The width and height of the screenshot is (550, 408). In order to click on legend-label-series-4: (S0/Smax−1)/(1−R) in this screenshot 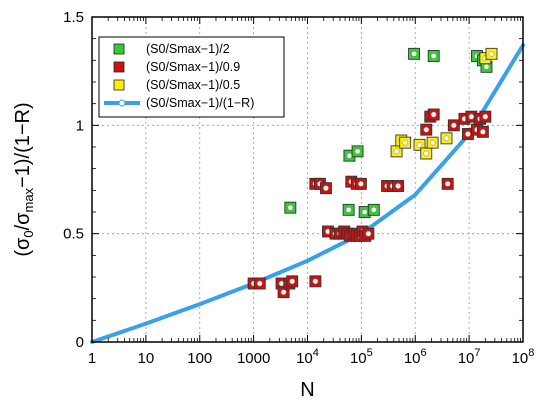, I will do `click(200, 103)`.